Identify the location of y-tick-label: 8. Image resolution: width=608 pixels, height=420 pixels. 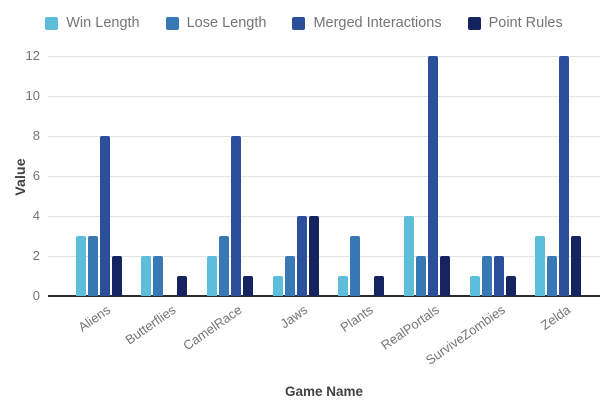
(36, 135).